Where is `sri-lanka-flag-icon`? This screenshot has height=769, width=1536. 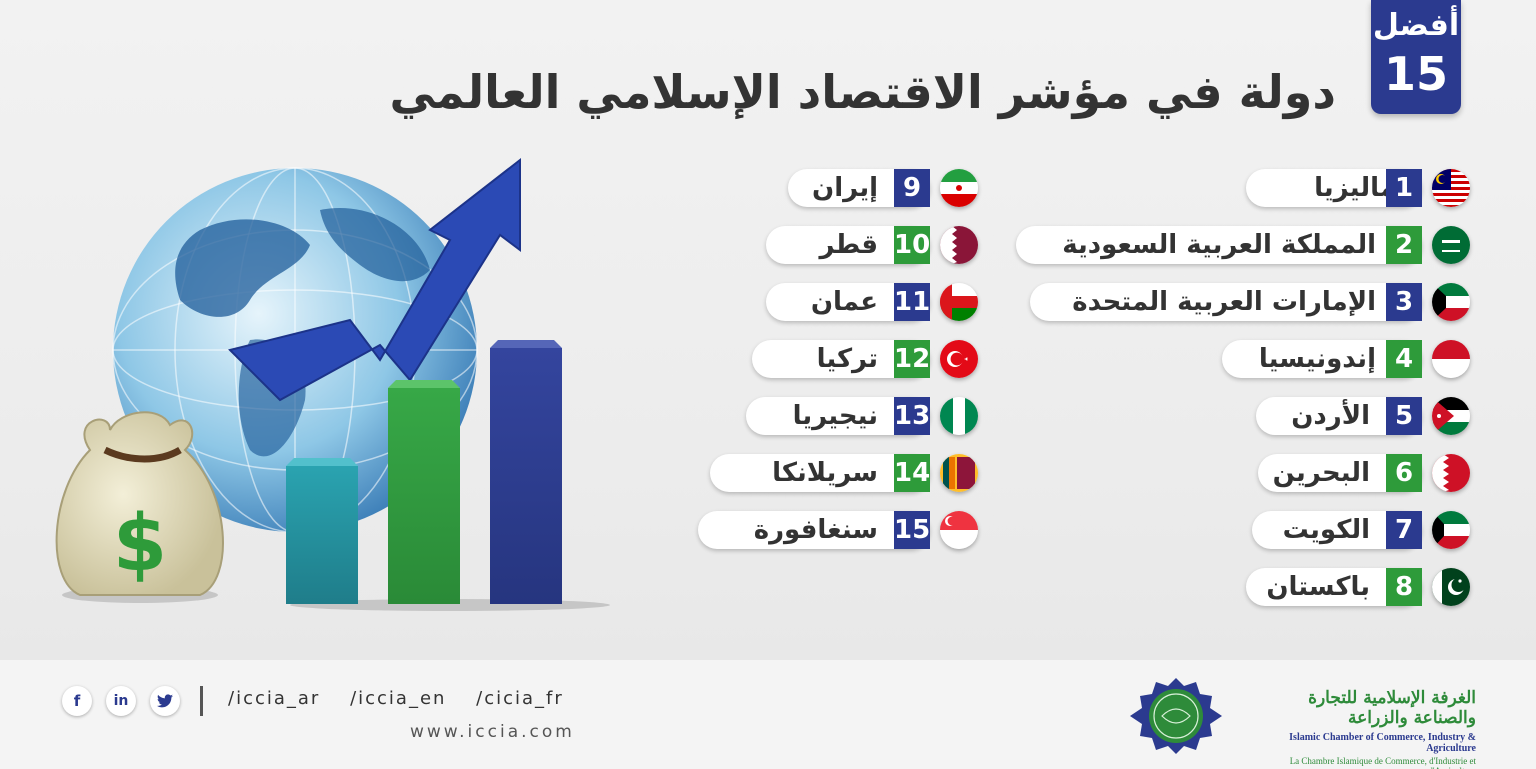
sri-lanka-flag-icon is located at coordinates (959, 473).